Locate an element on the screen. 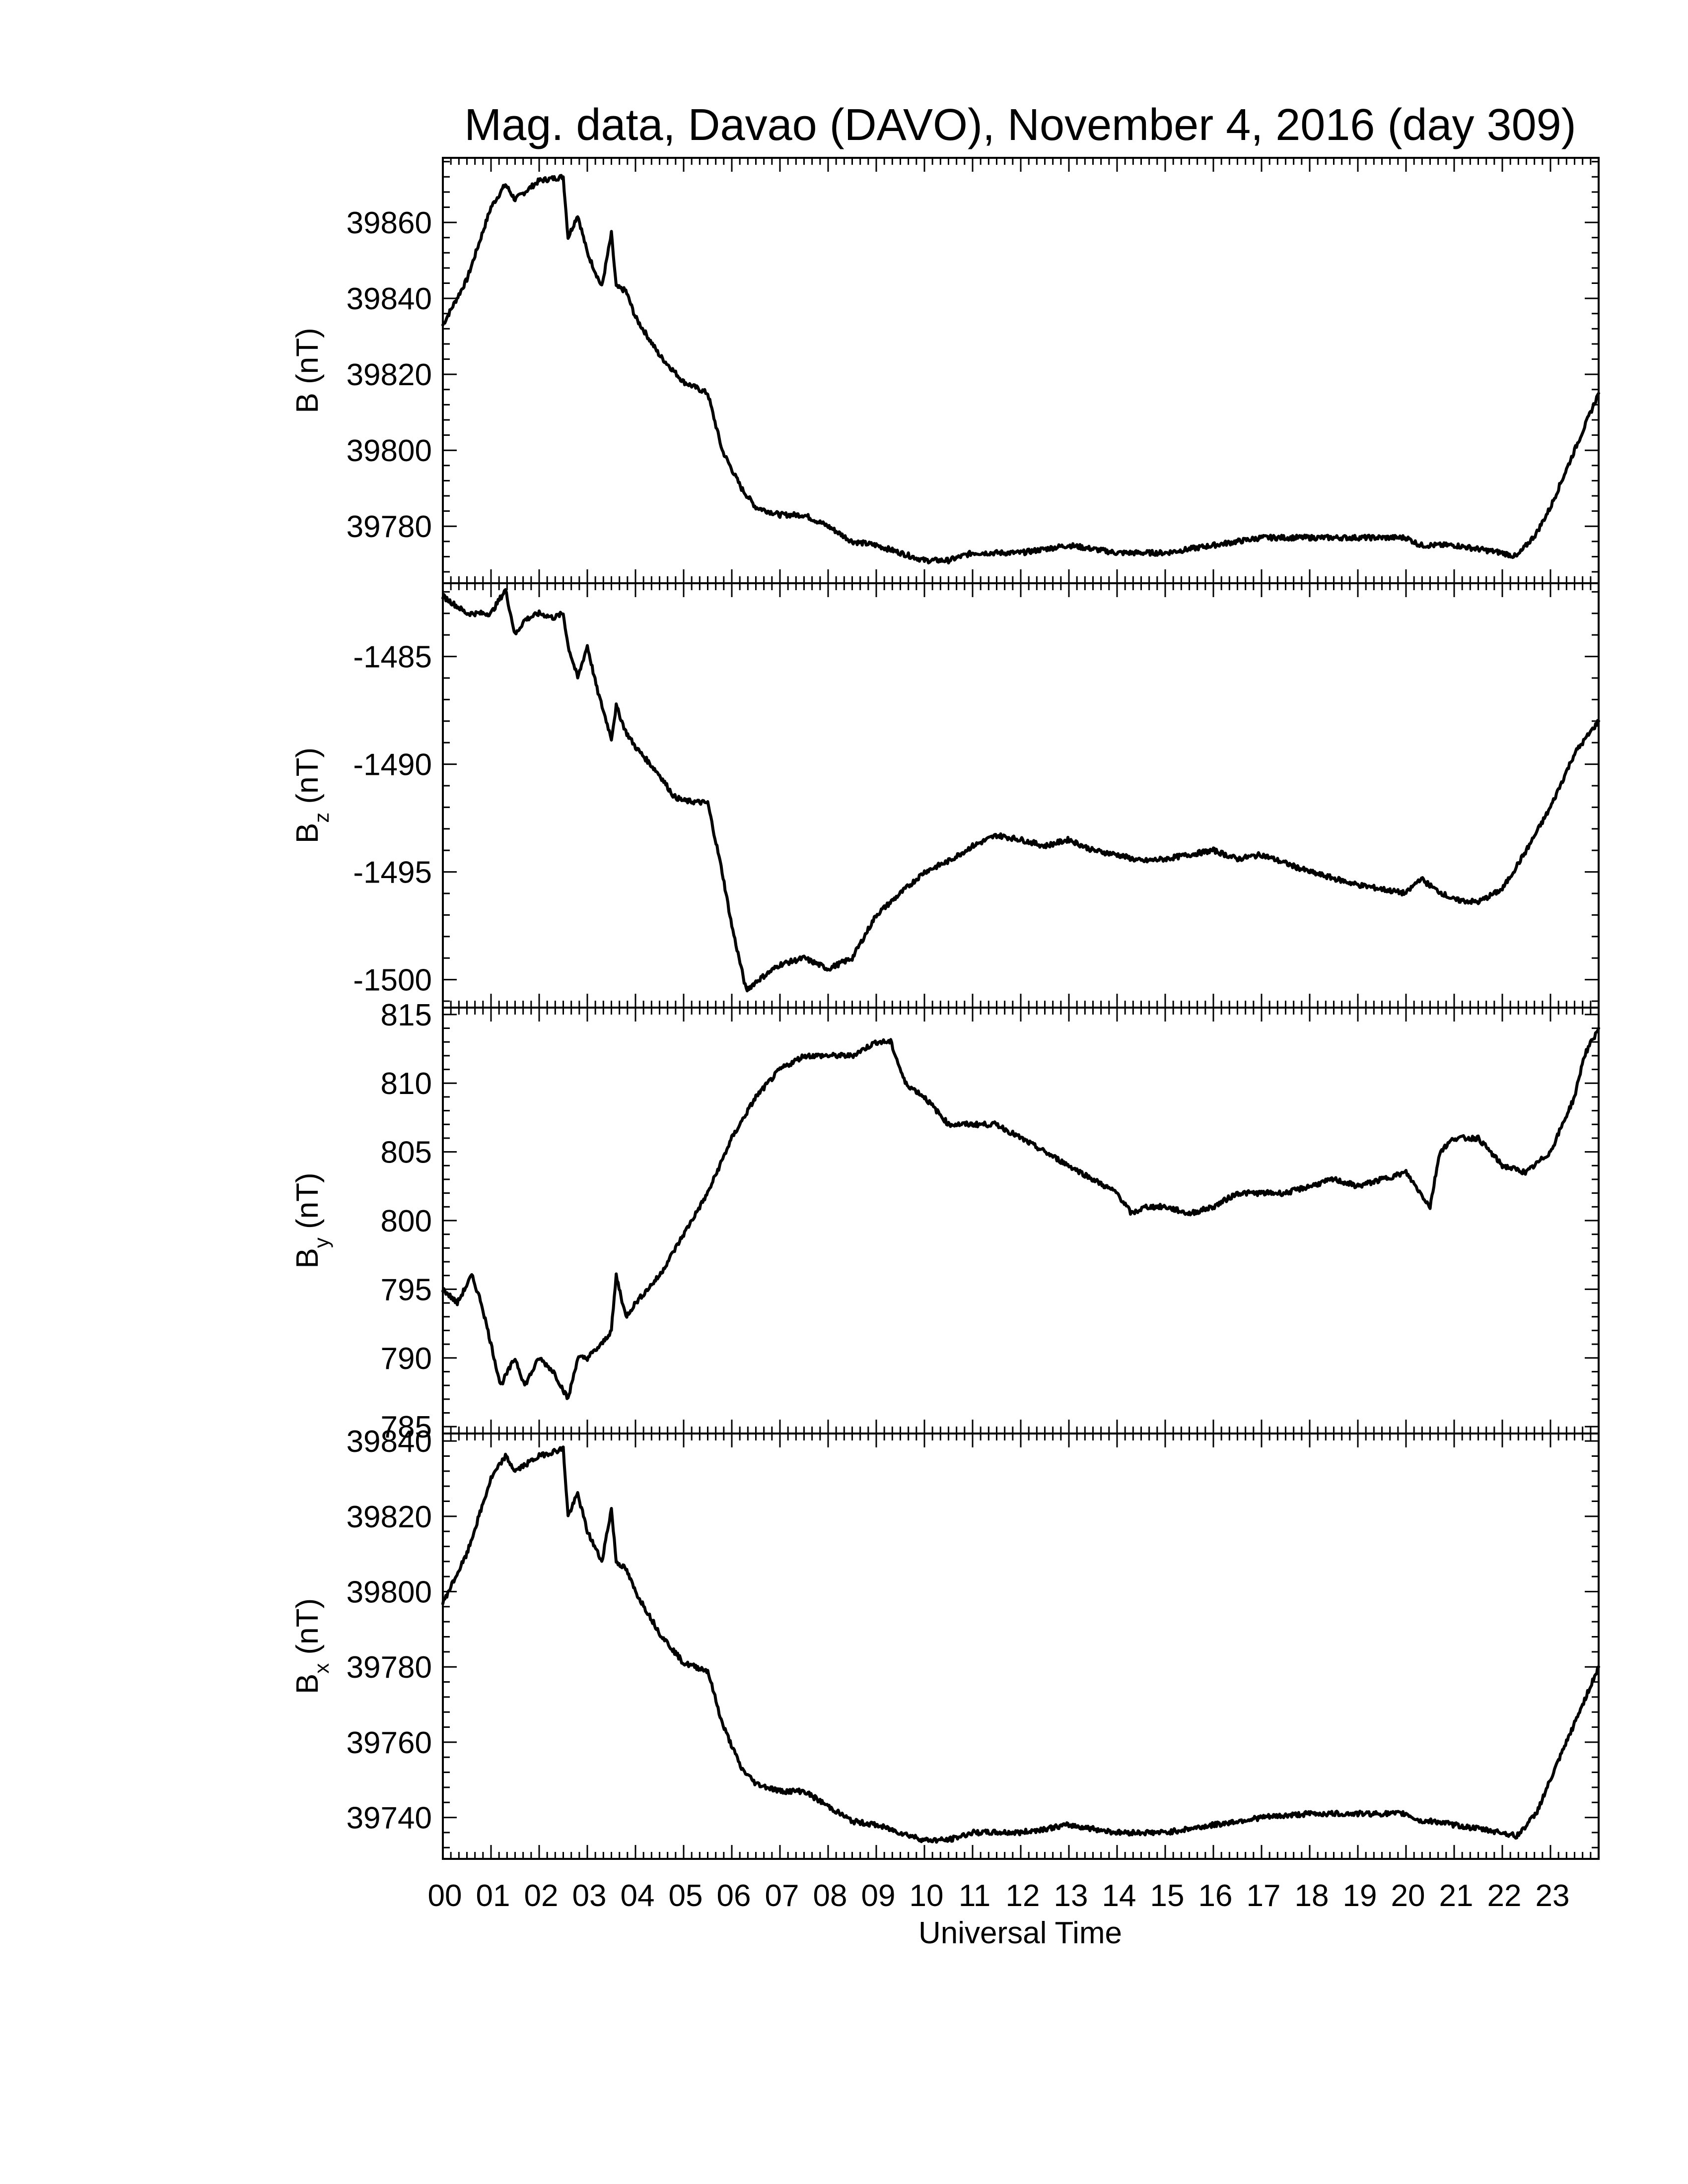 The image size is (1688, 2184). x-tick-label: 01 is located at coordinates (493, 1896).